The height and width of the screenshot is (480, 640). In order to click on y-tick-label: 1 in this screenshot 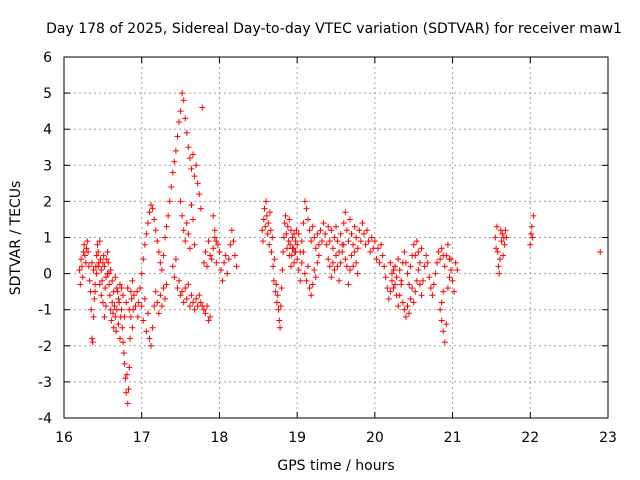, I will do `click(47, 239)`.